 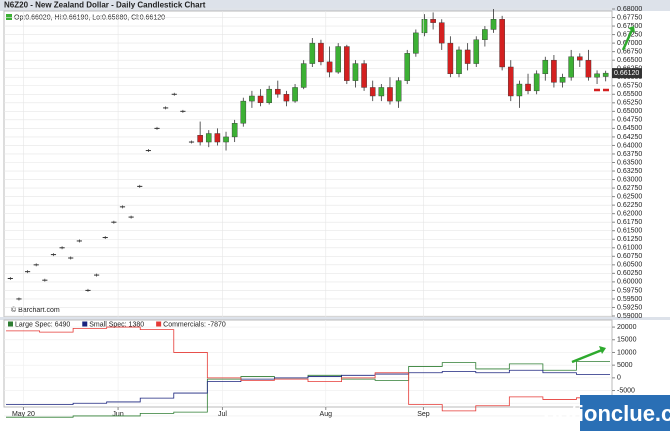 I want to click on last-price-label: 0.66120, so click(x=626, y=73).